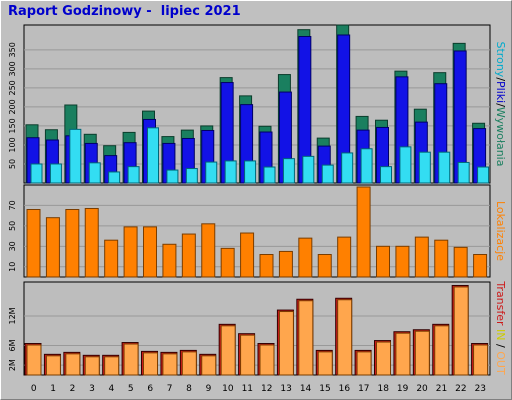 The image size is (512, 400). I want to click on y-tick-label: 250, so click(12, 87).